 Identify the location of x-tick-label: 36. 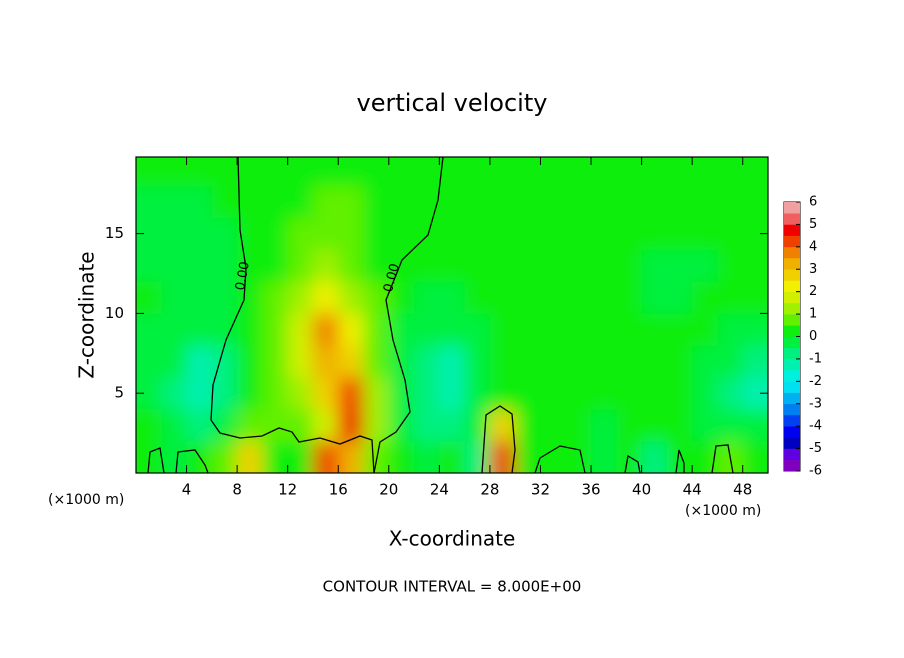
(590, 490).